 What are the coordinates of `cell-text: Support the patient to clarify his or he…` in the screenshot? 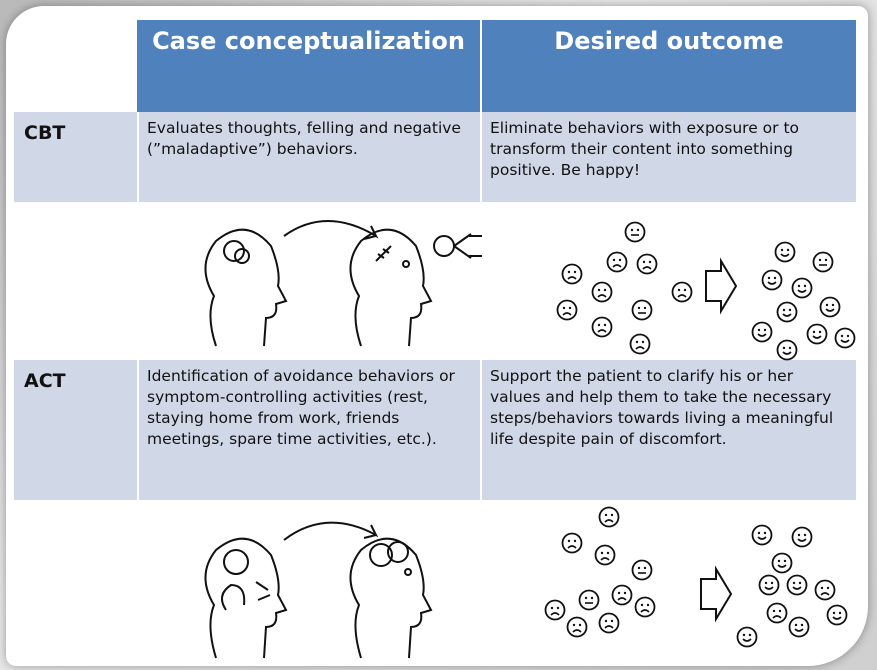 It's located at (669, 430).